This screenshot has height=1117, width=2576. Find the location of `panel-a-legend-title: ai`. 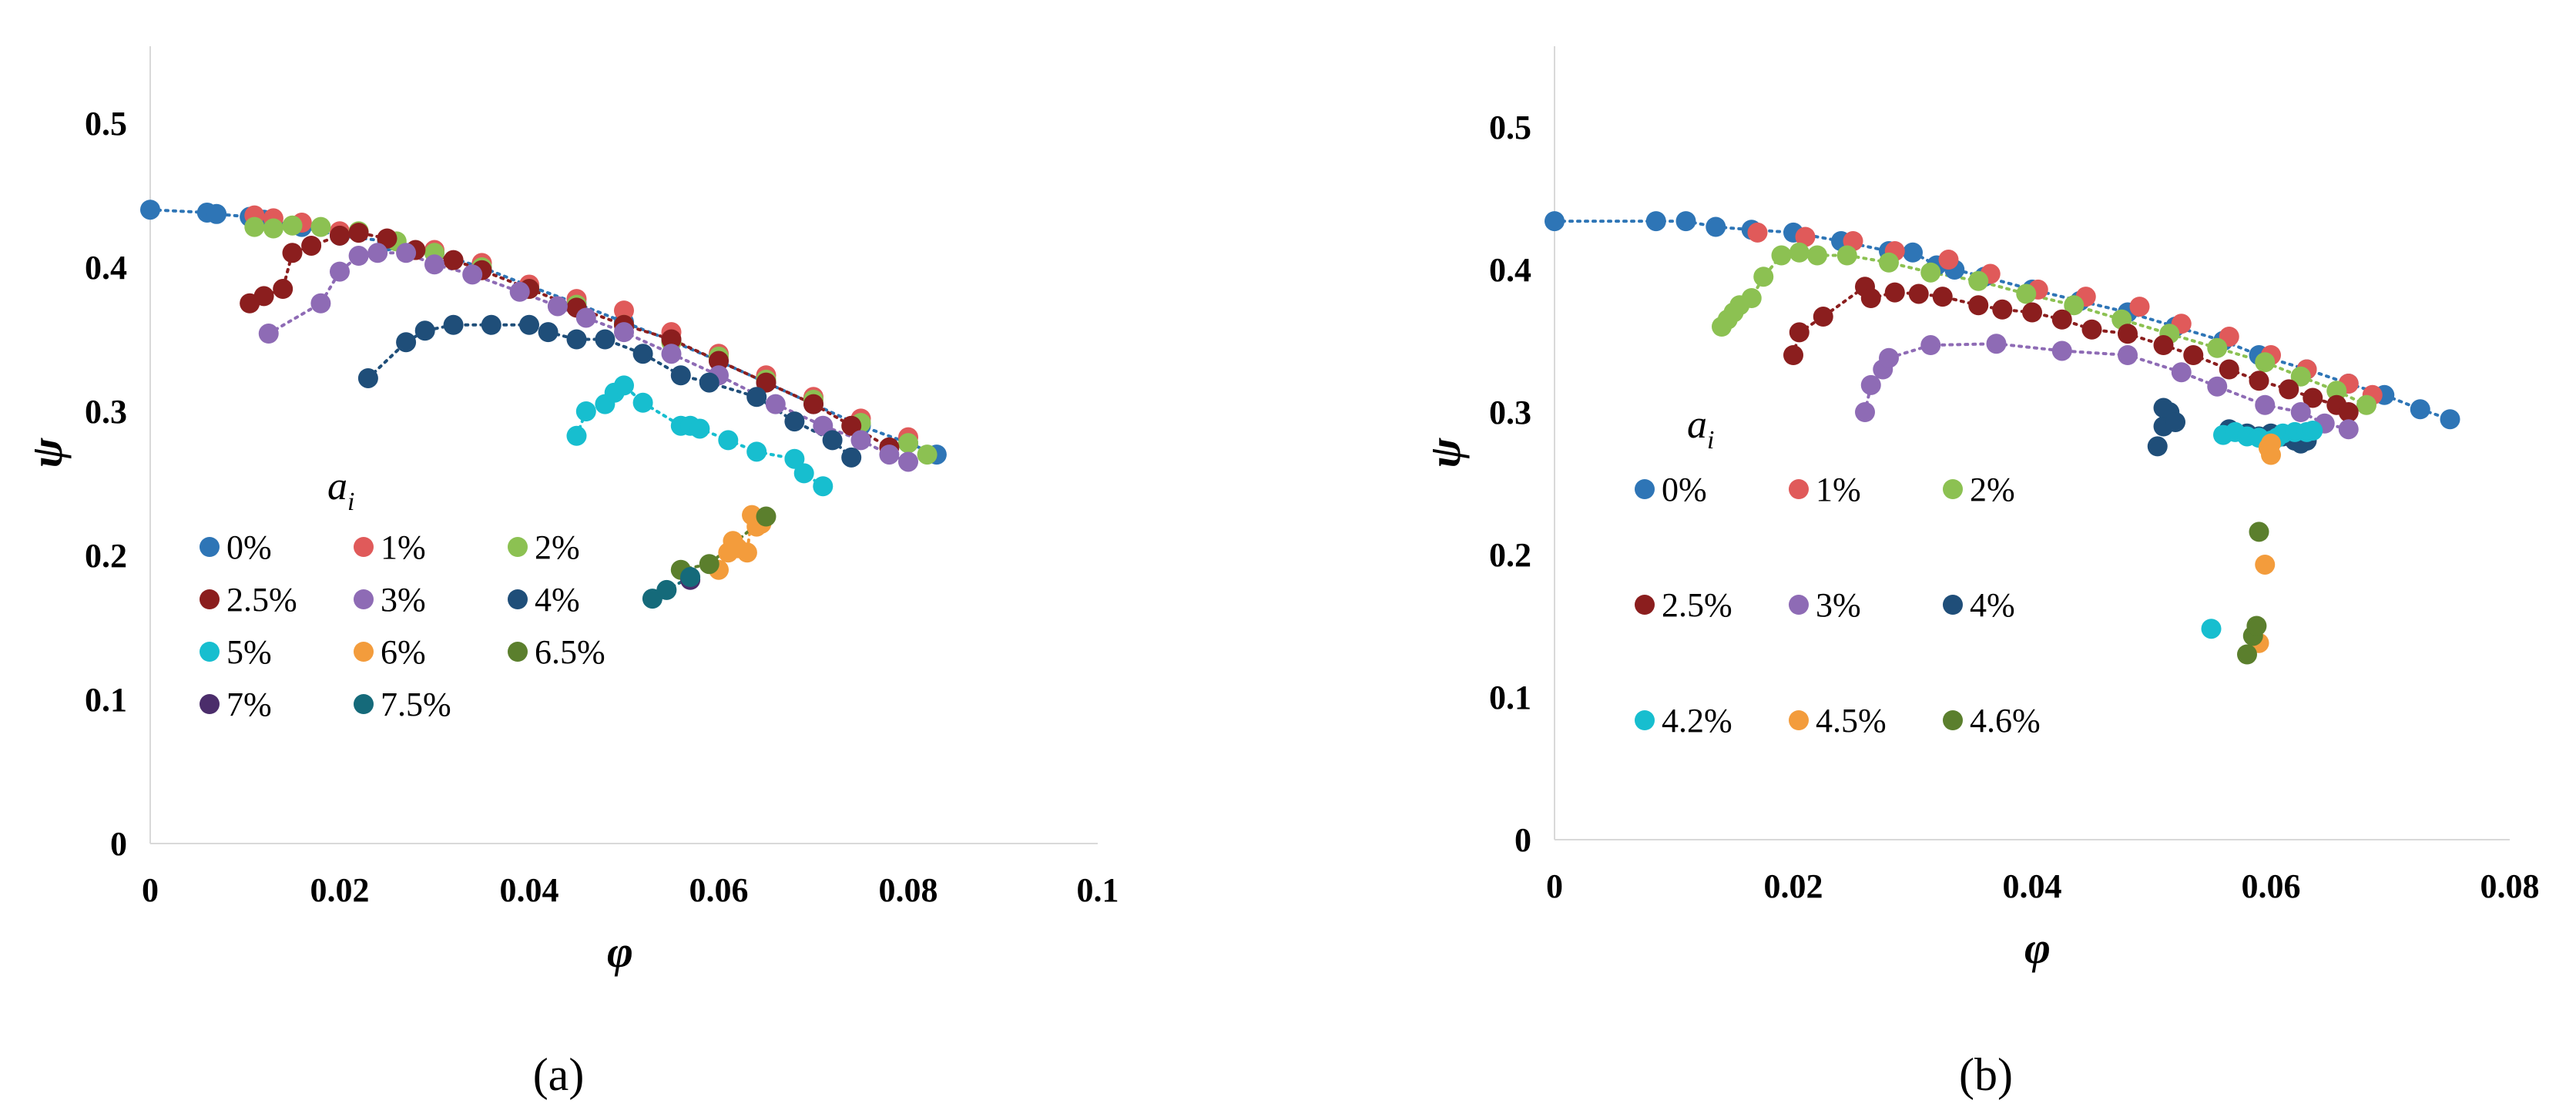

panel-a-legend-title: ai is located at coordinates (340, 490).